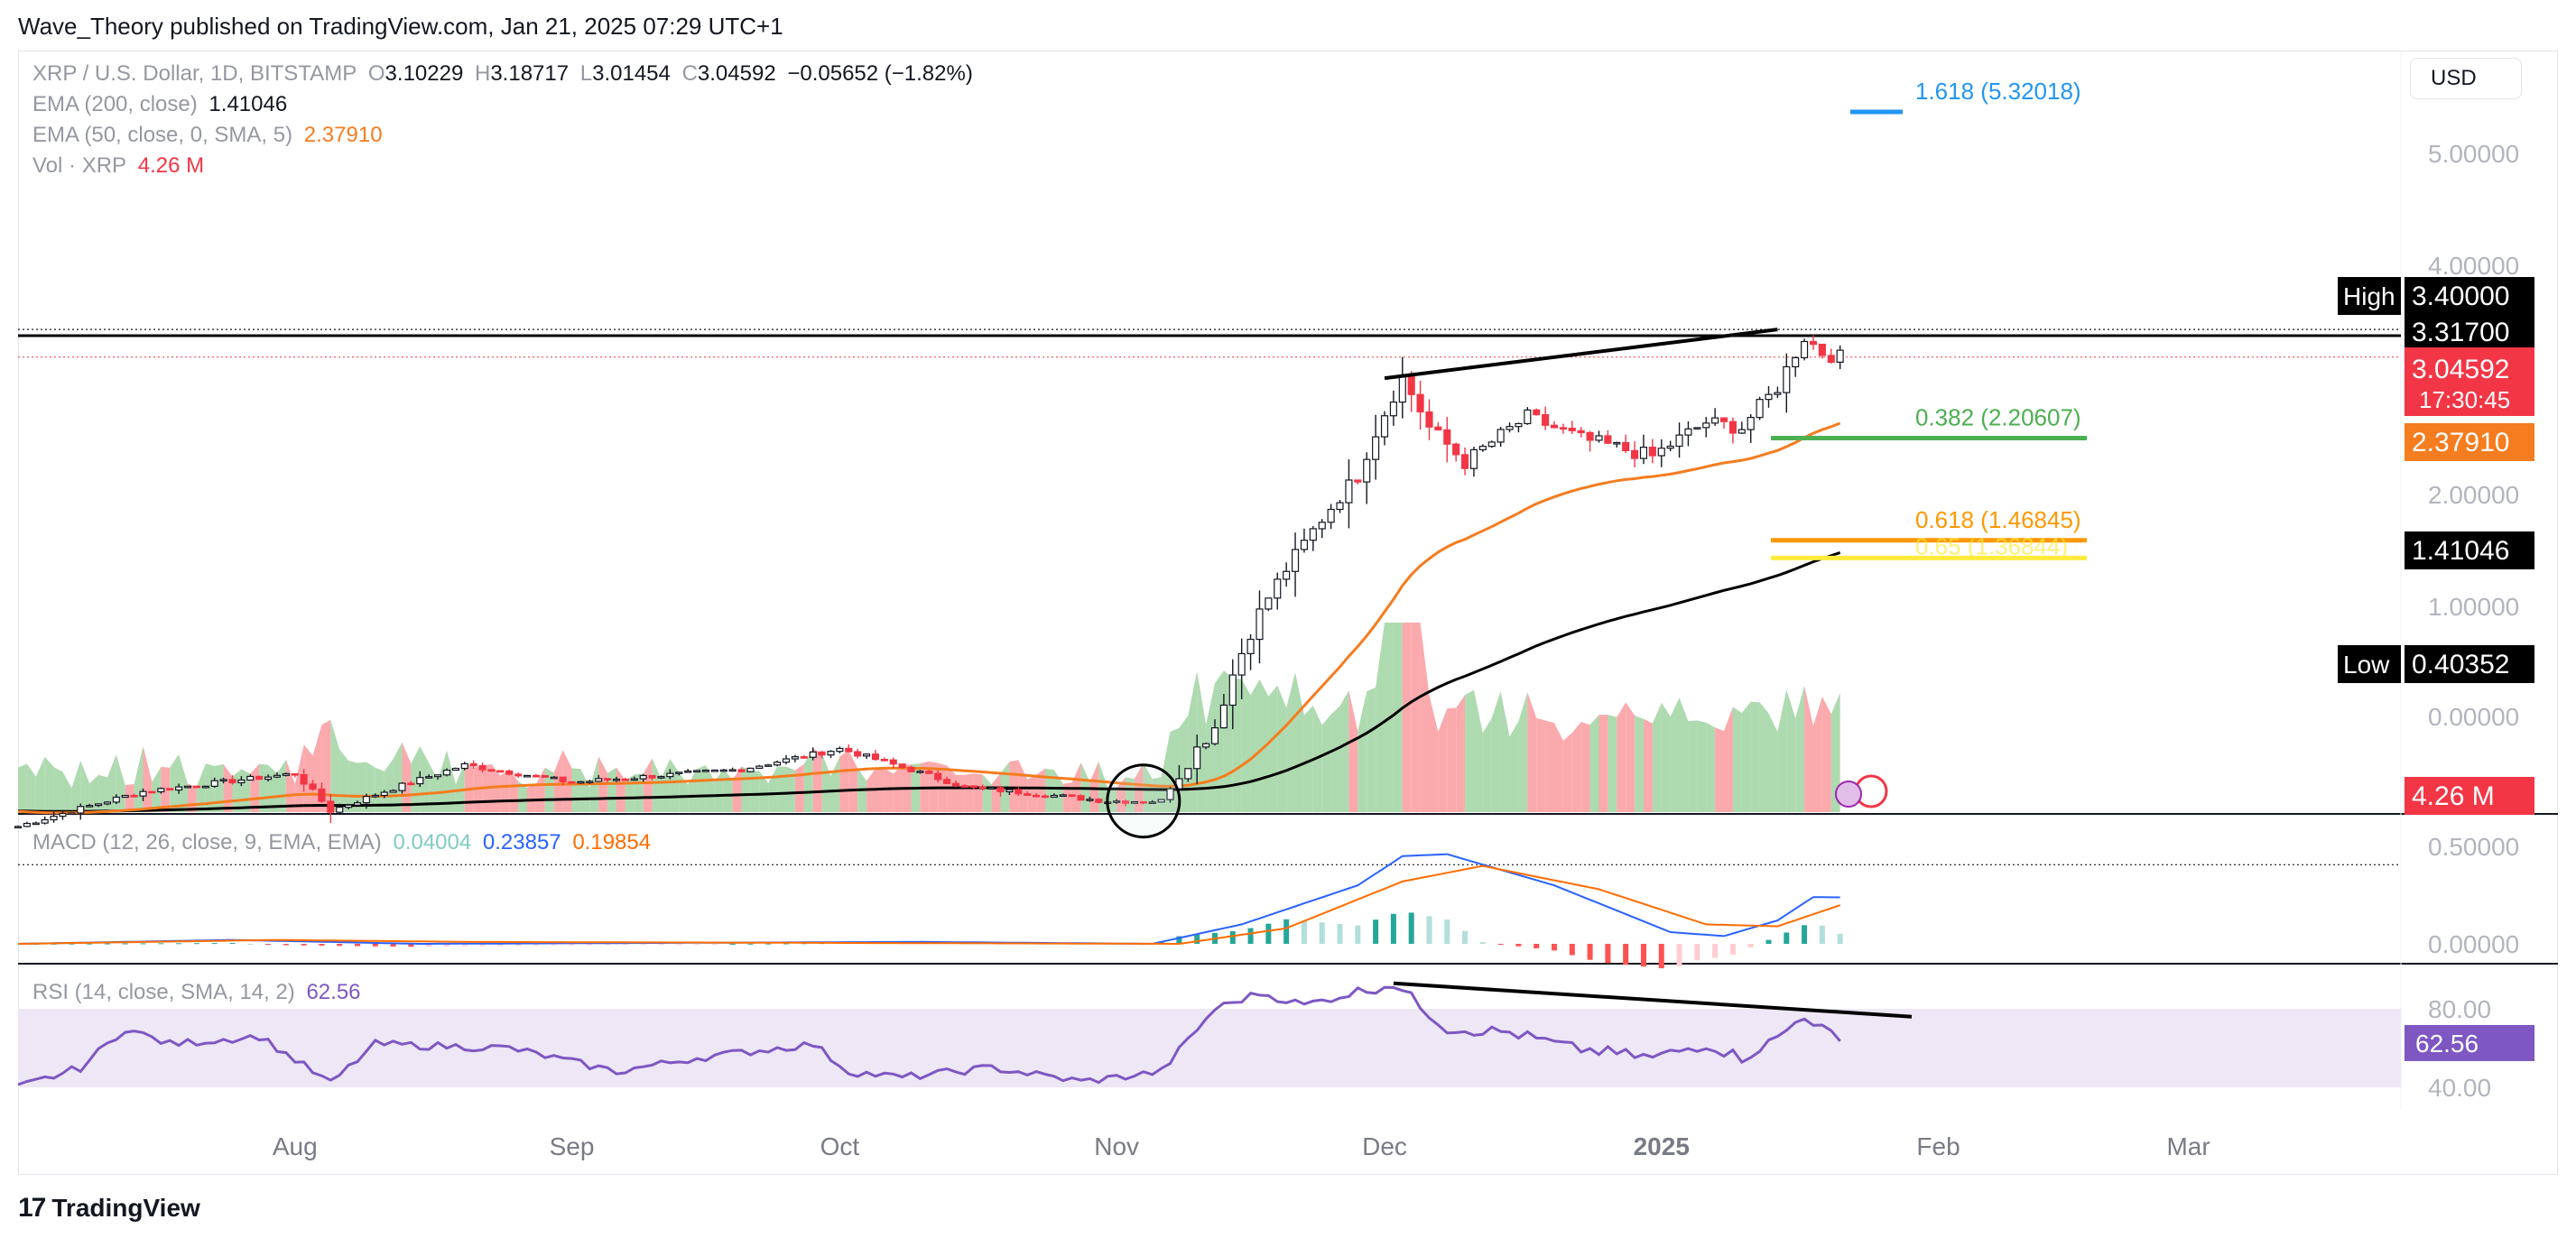 This screenshot has height=1238, width=2576. What do you see at coordinates (2473, 607) in the screenshot?
I see `price-axis-tick: 1.00000` at bounding box center [2473, 607].